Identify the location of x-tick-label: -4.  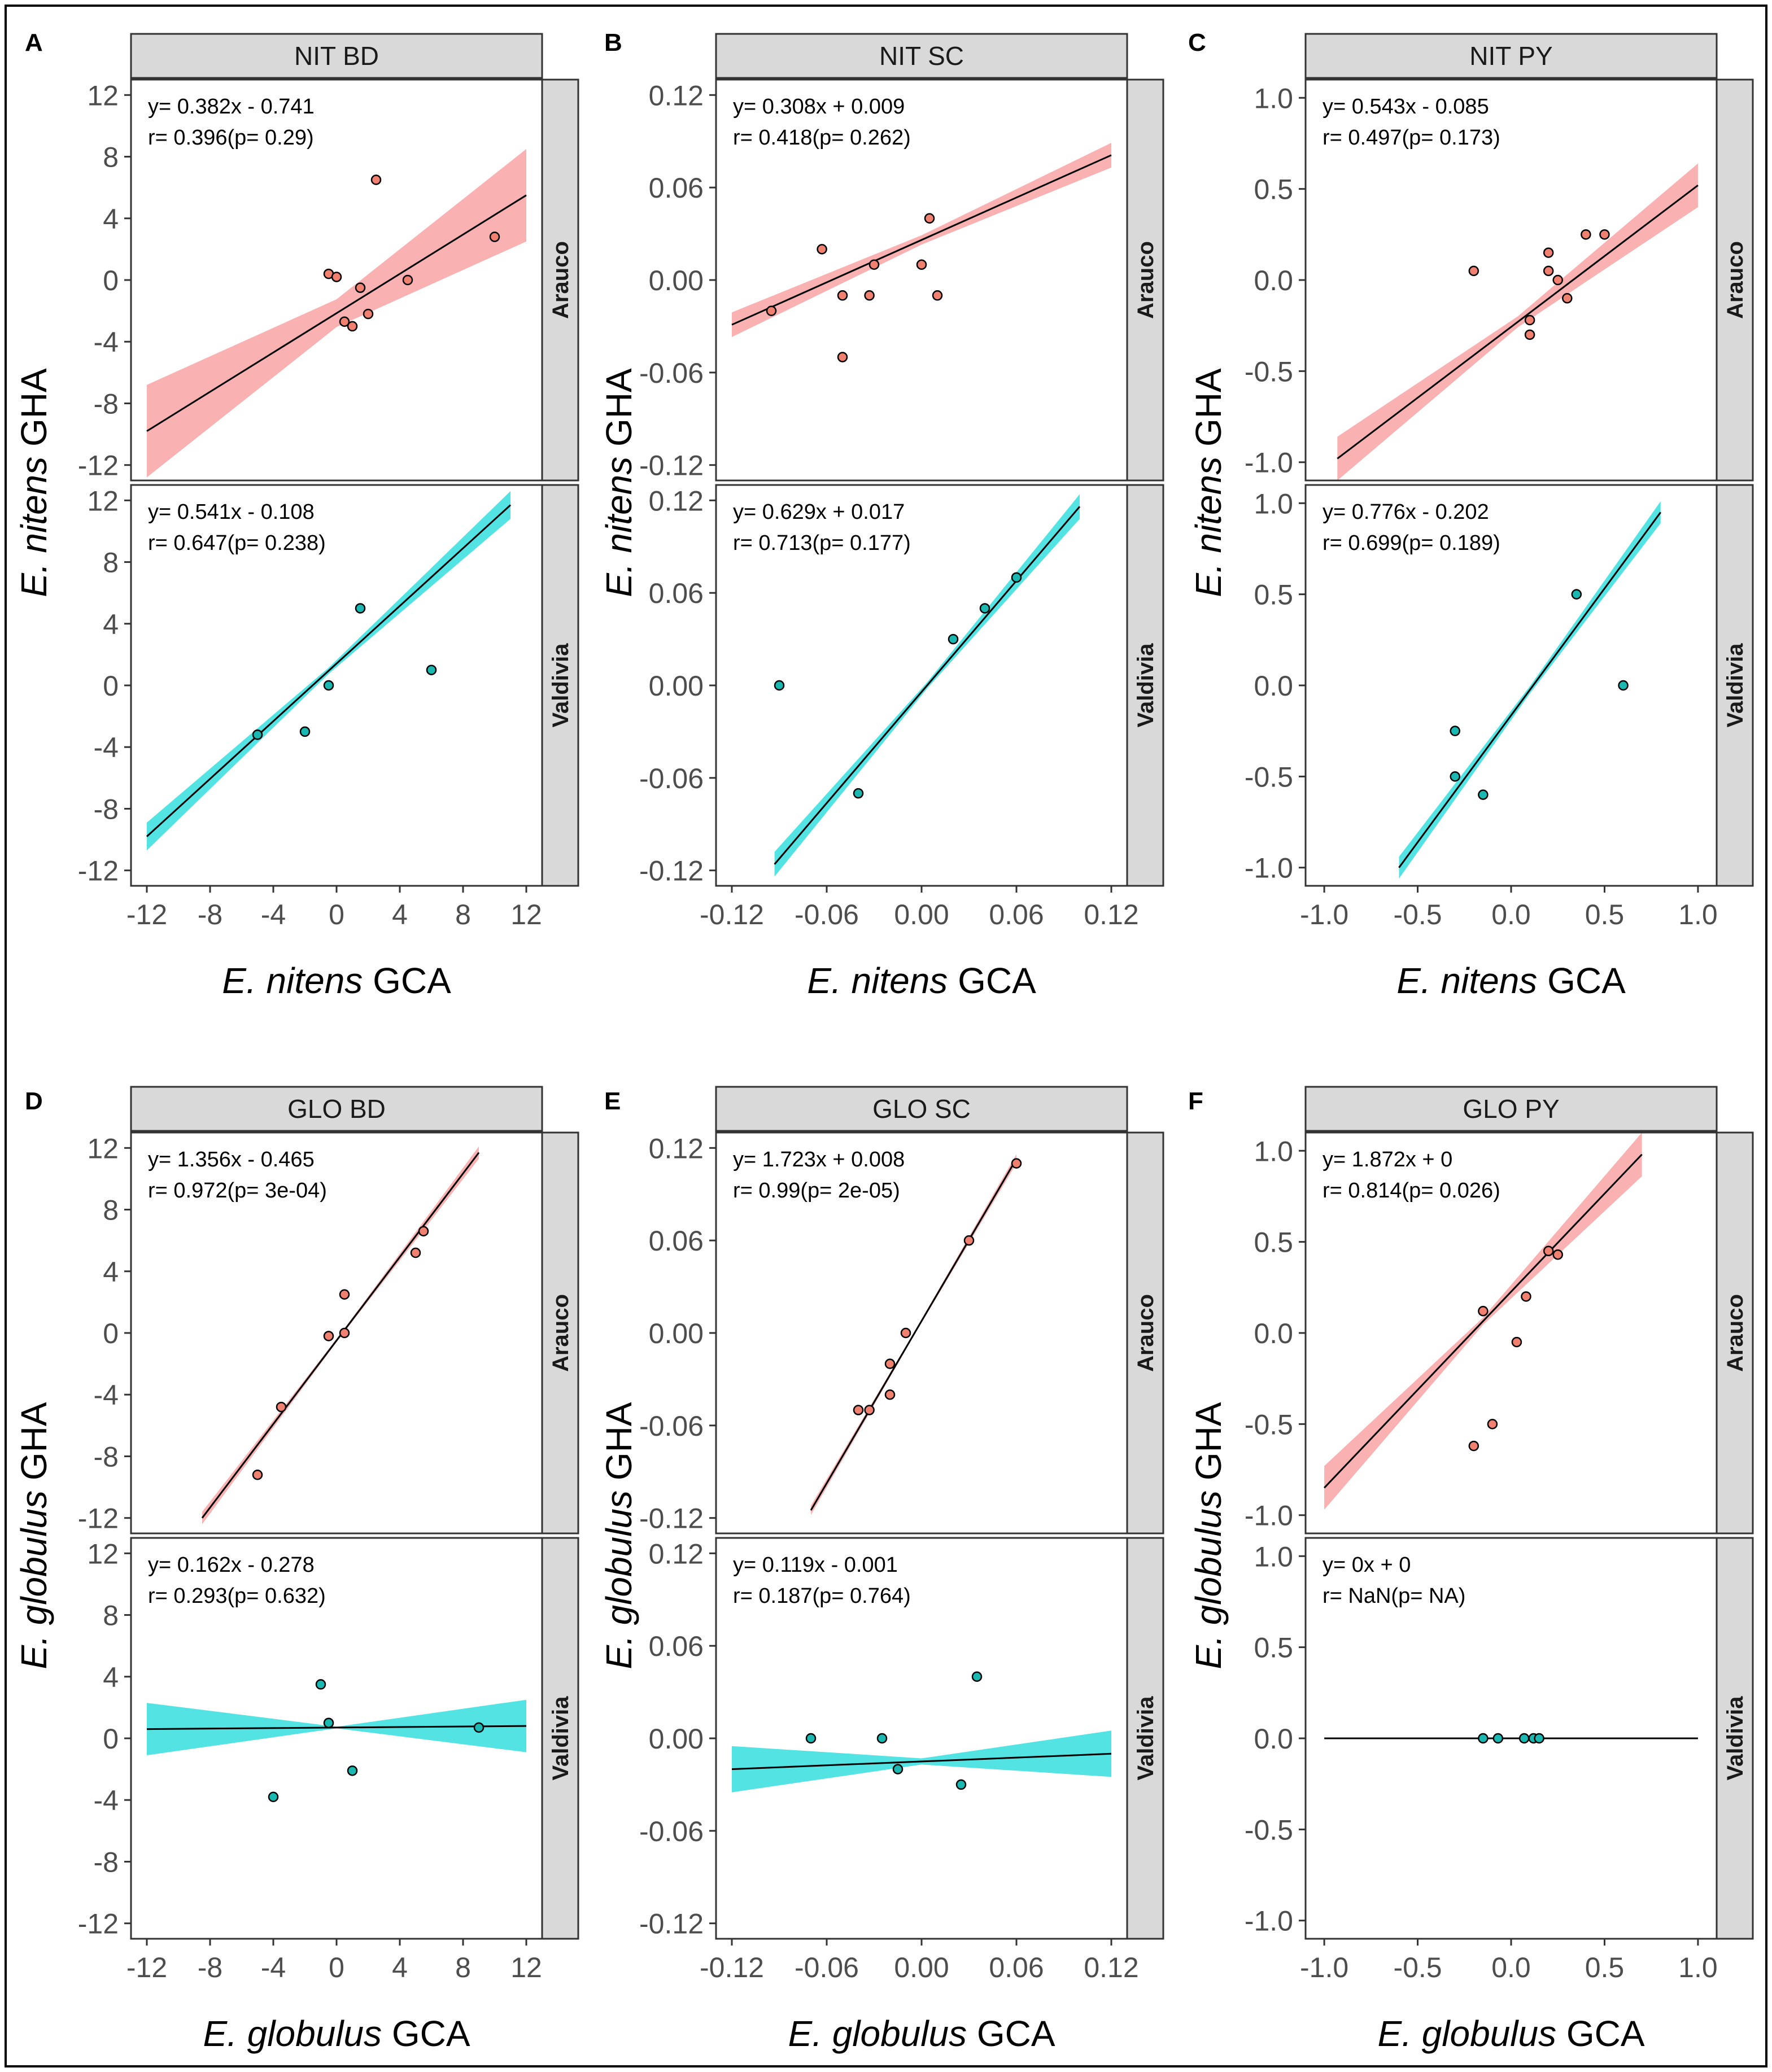
(273, 1967).